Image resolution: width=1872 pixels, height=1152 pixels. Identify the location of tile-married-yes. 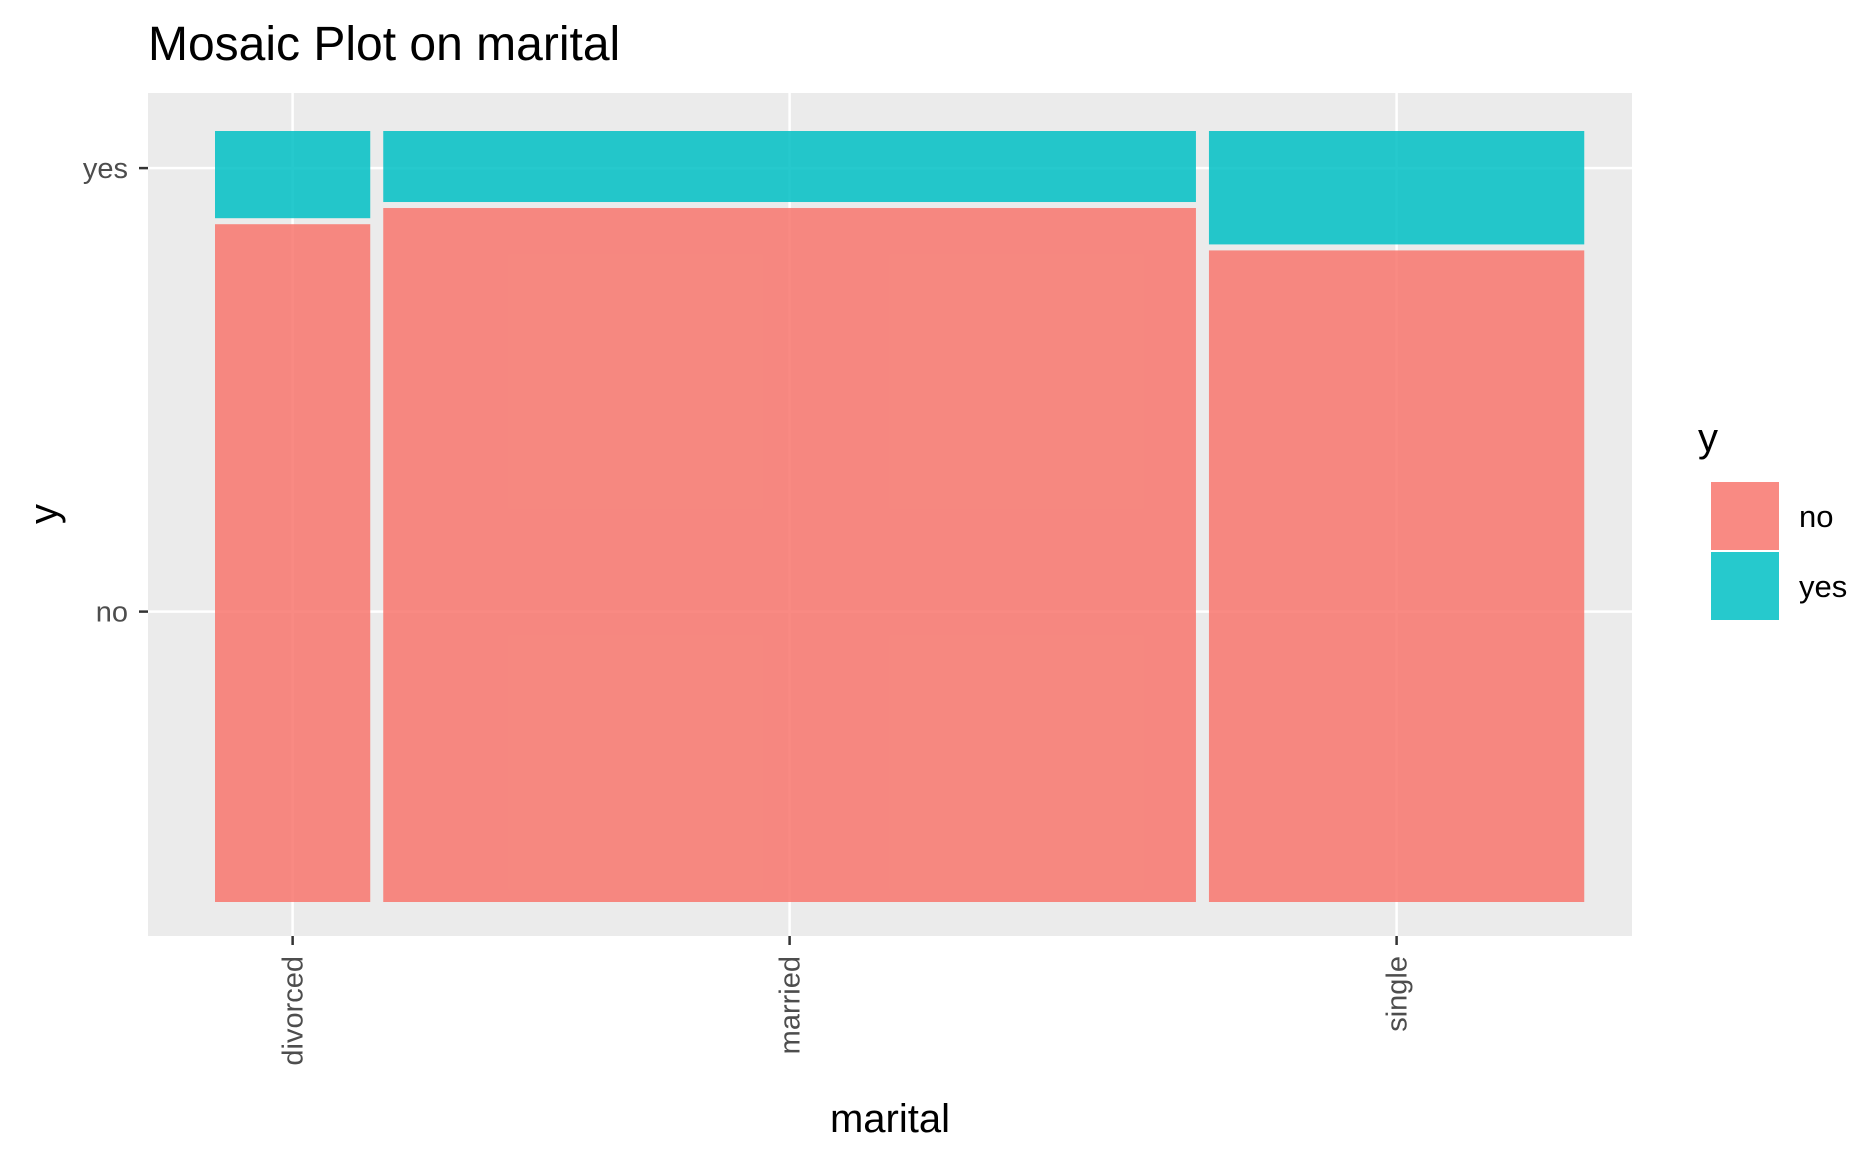
(789, 167).